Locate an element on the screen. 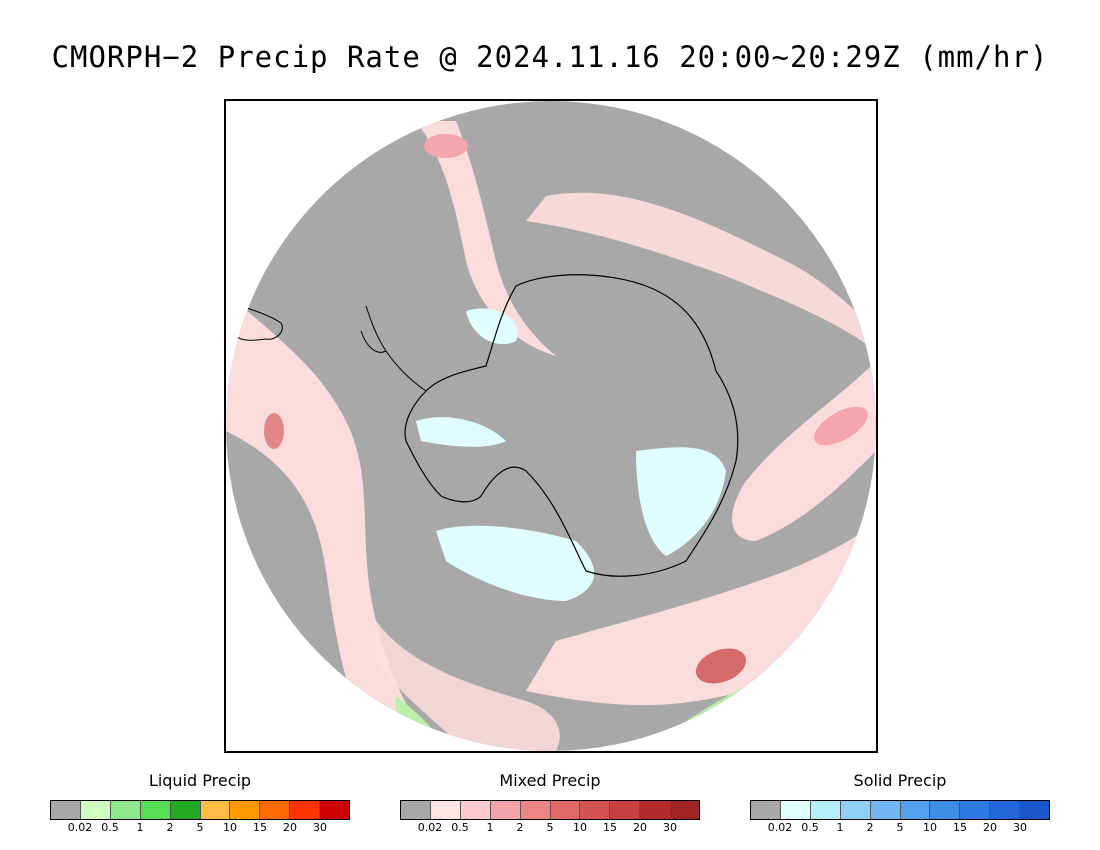  ticks-liquid: 0.02 0.5 1 2 5 10 15 20 30 is located at coordinates (200, 828).